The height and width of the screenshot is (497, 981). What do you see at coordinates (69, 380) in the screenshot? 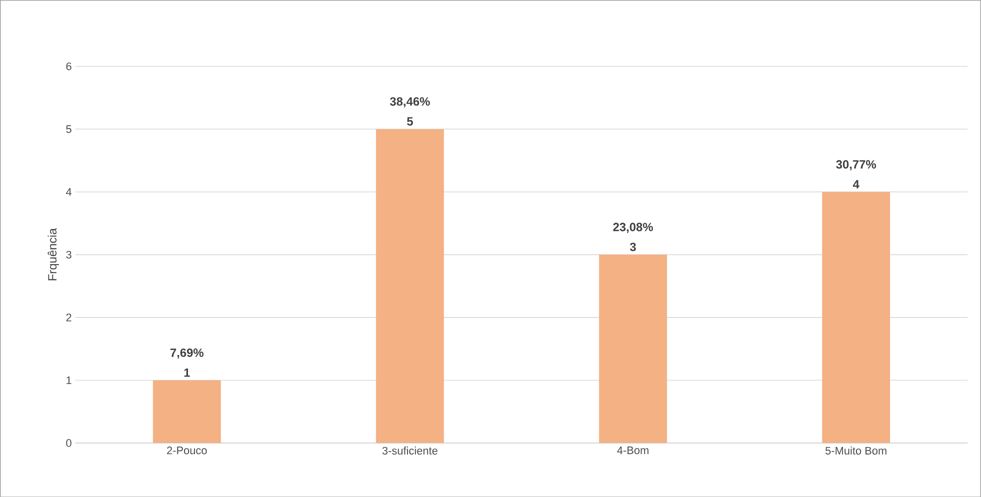
I see `y-tick-label: 1` at bounding box center [69, 380].